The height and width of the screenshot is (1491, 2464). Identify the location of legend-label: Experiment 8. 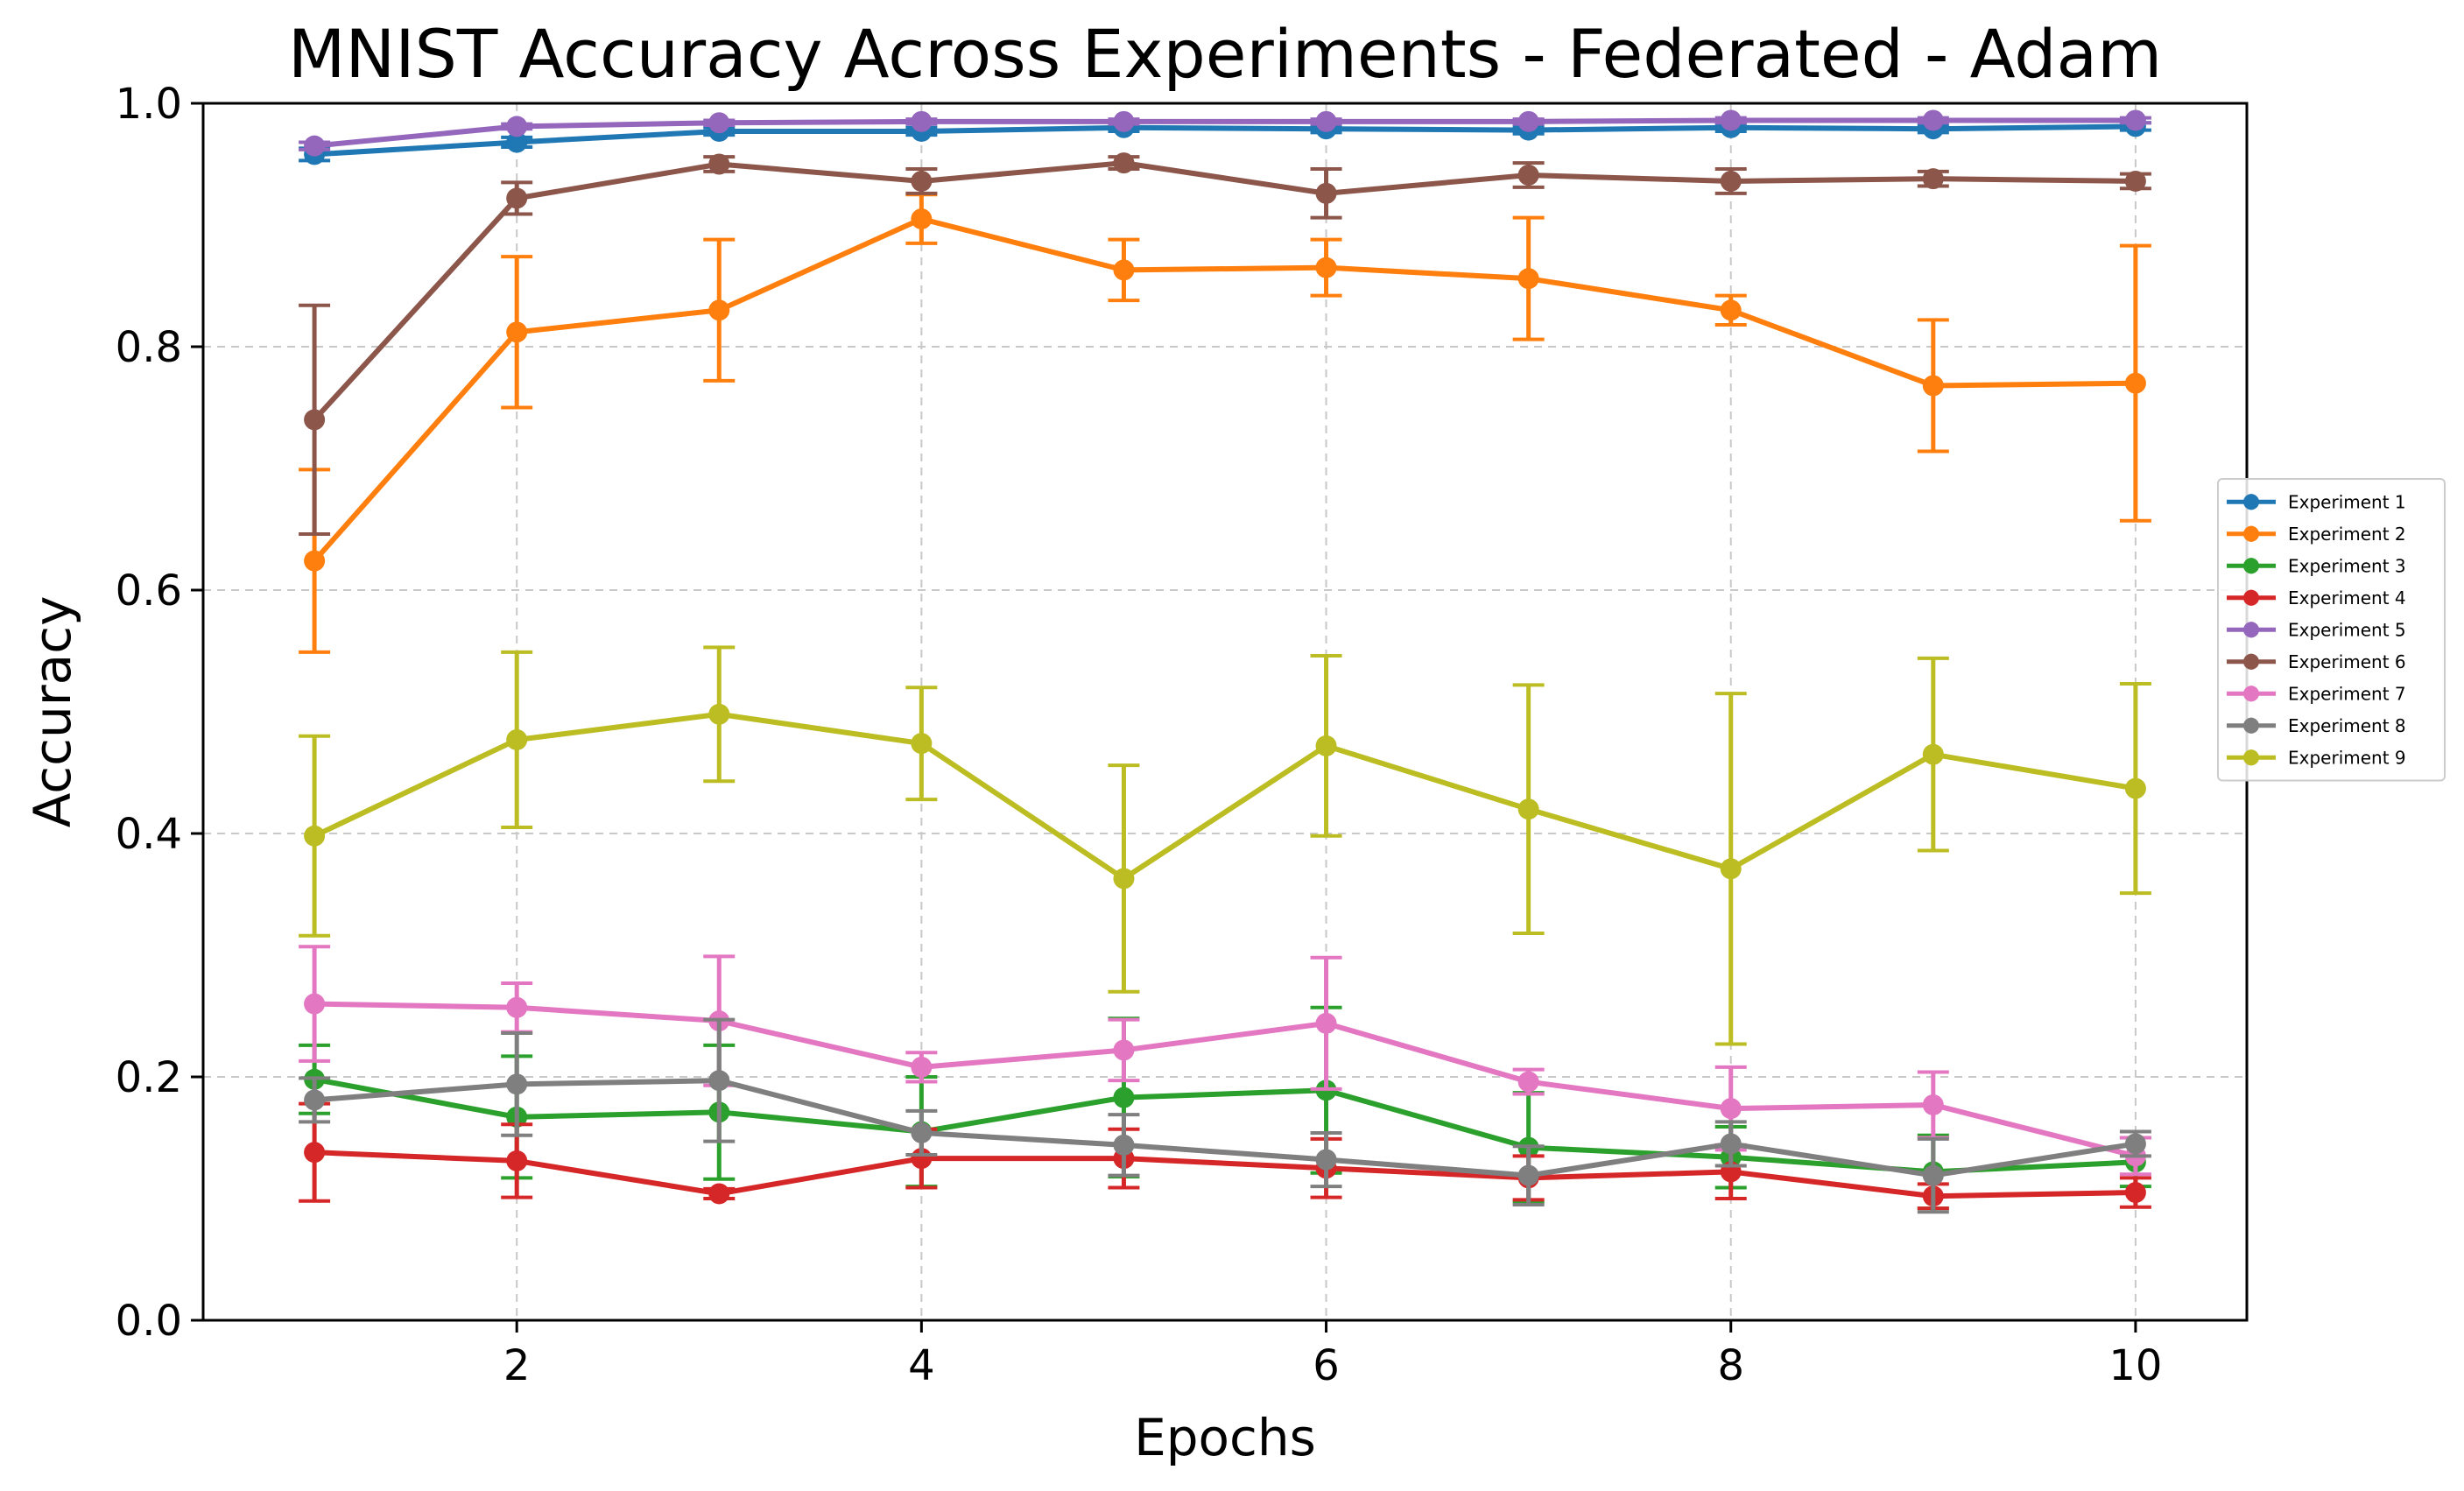
(2347, 725).